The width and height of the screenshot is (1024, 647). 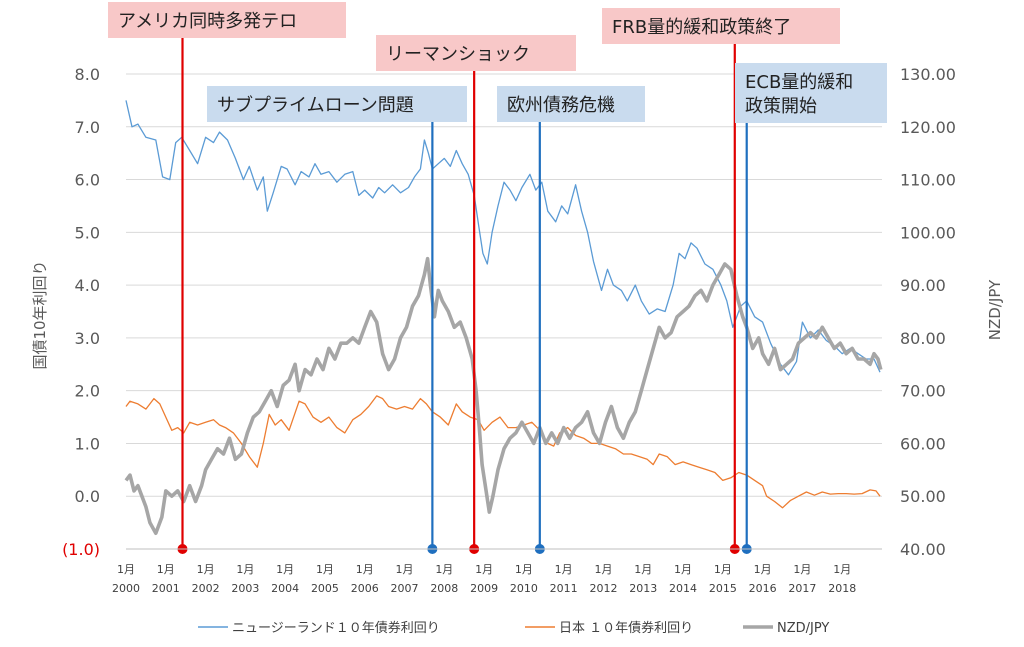 What do you see at coordinates (87, 74) in the screenshot?
I see `y-tick-label: 8.0` at bounding box center [87, 74].